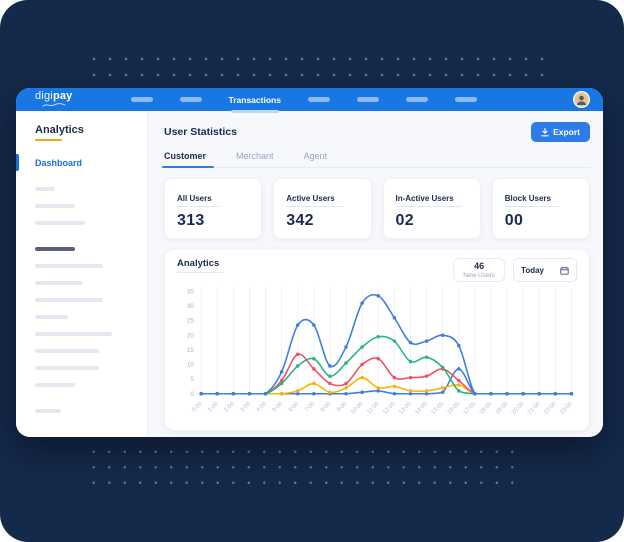  Describe the element at coordinates (564, 270) in the screenshot. I see `calendar-icon` at that location.